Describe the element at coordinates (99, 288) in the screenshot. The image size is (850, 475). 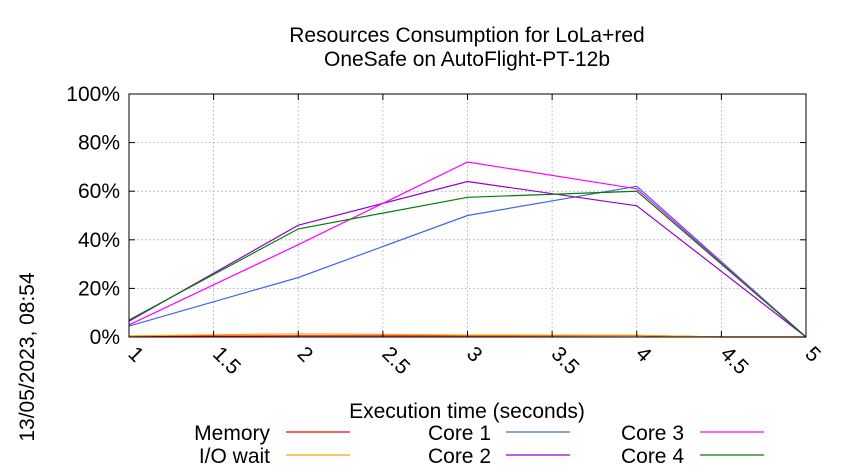
I see `y-tick-label: 20%` at that location.